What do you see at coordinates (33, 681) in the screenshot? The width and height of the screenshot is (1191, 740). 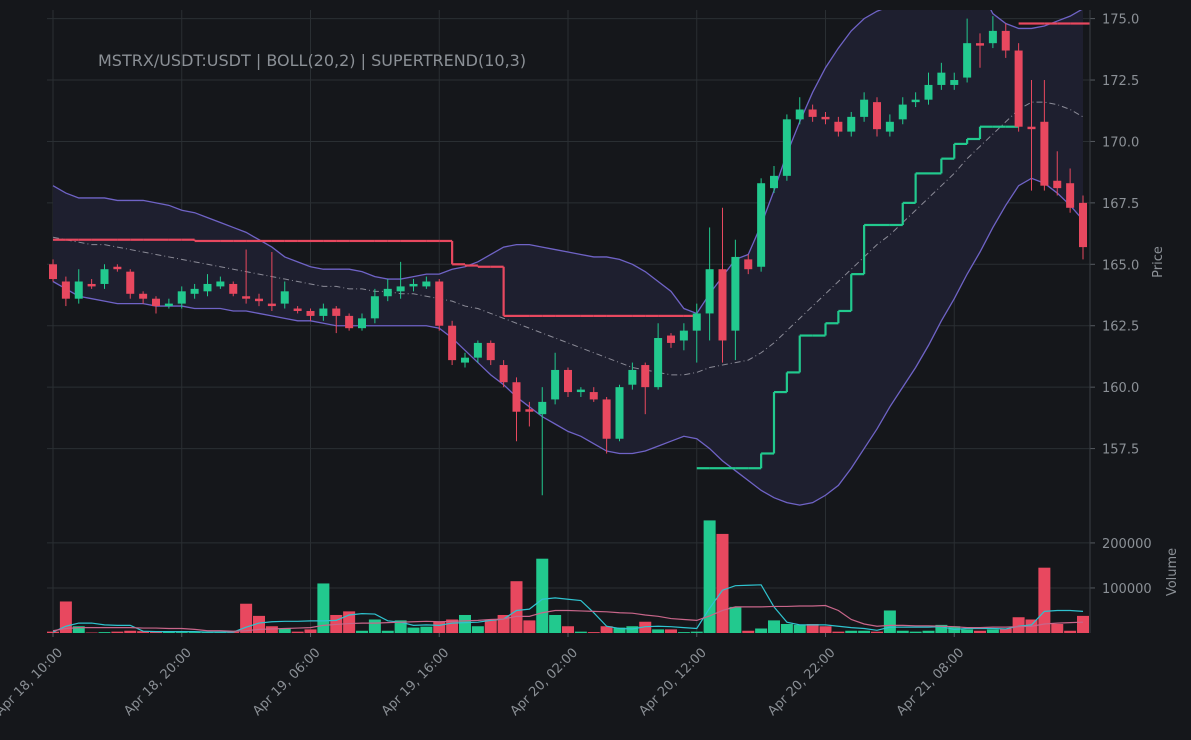 I see `x-tick-label: Apr 18, 10:00` at bounding box center [33, 681].